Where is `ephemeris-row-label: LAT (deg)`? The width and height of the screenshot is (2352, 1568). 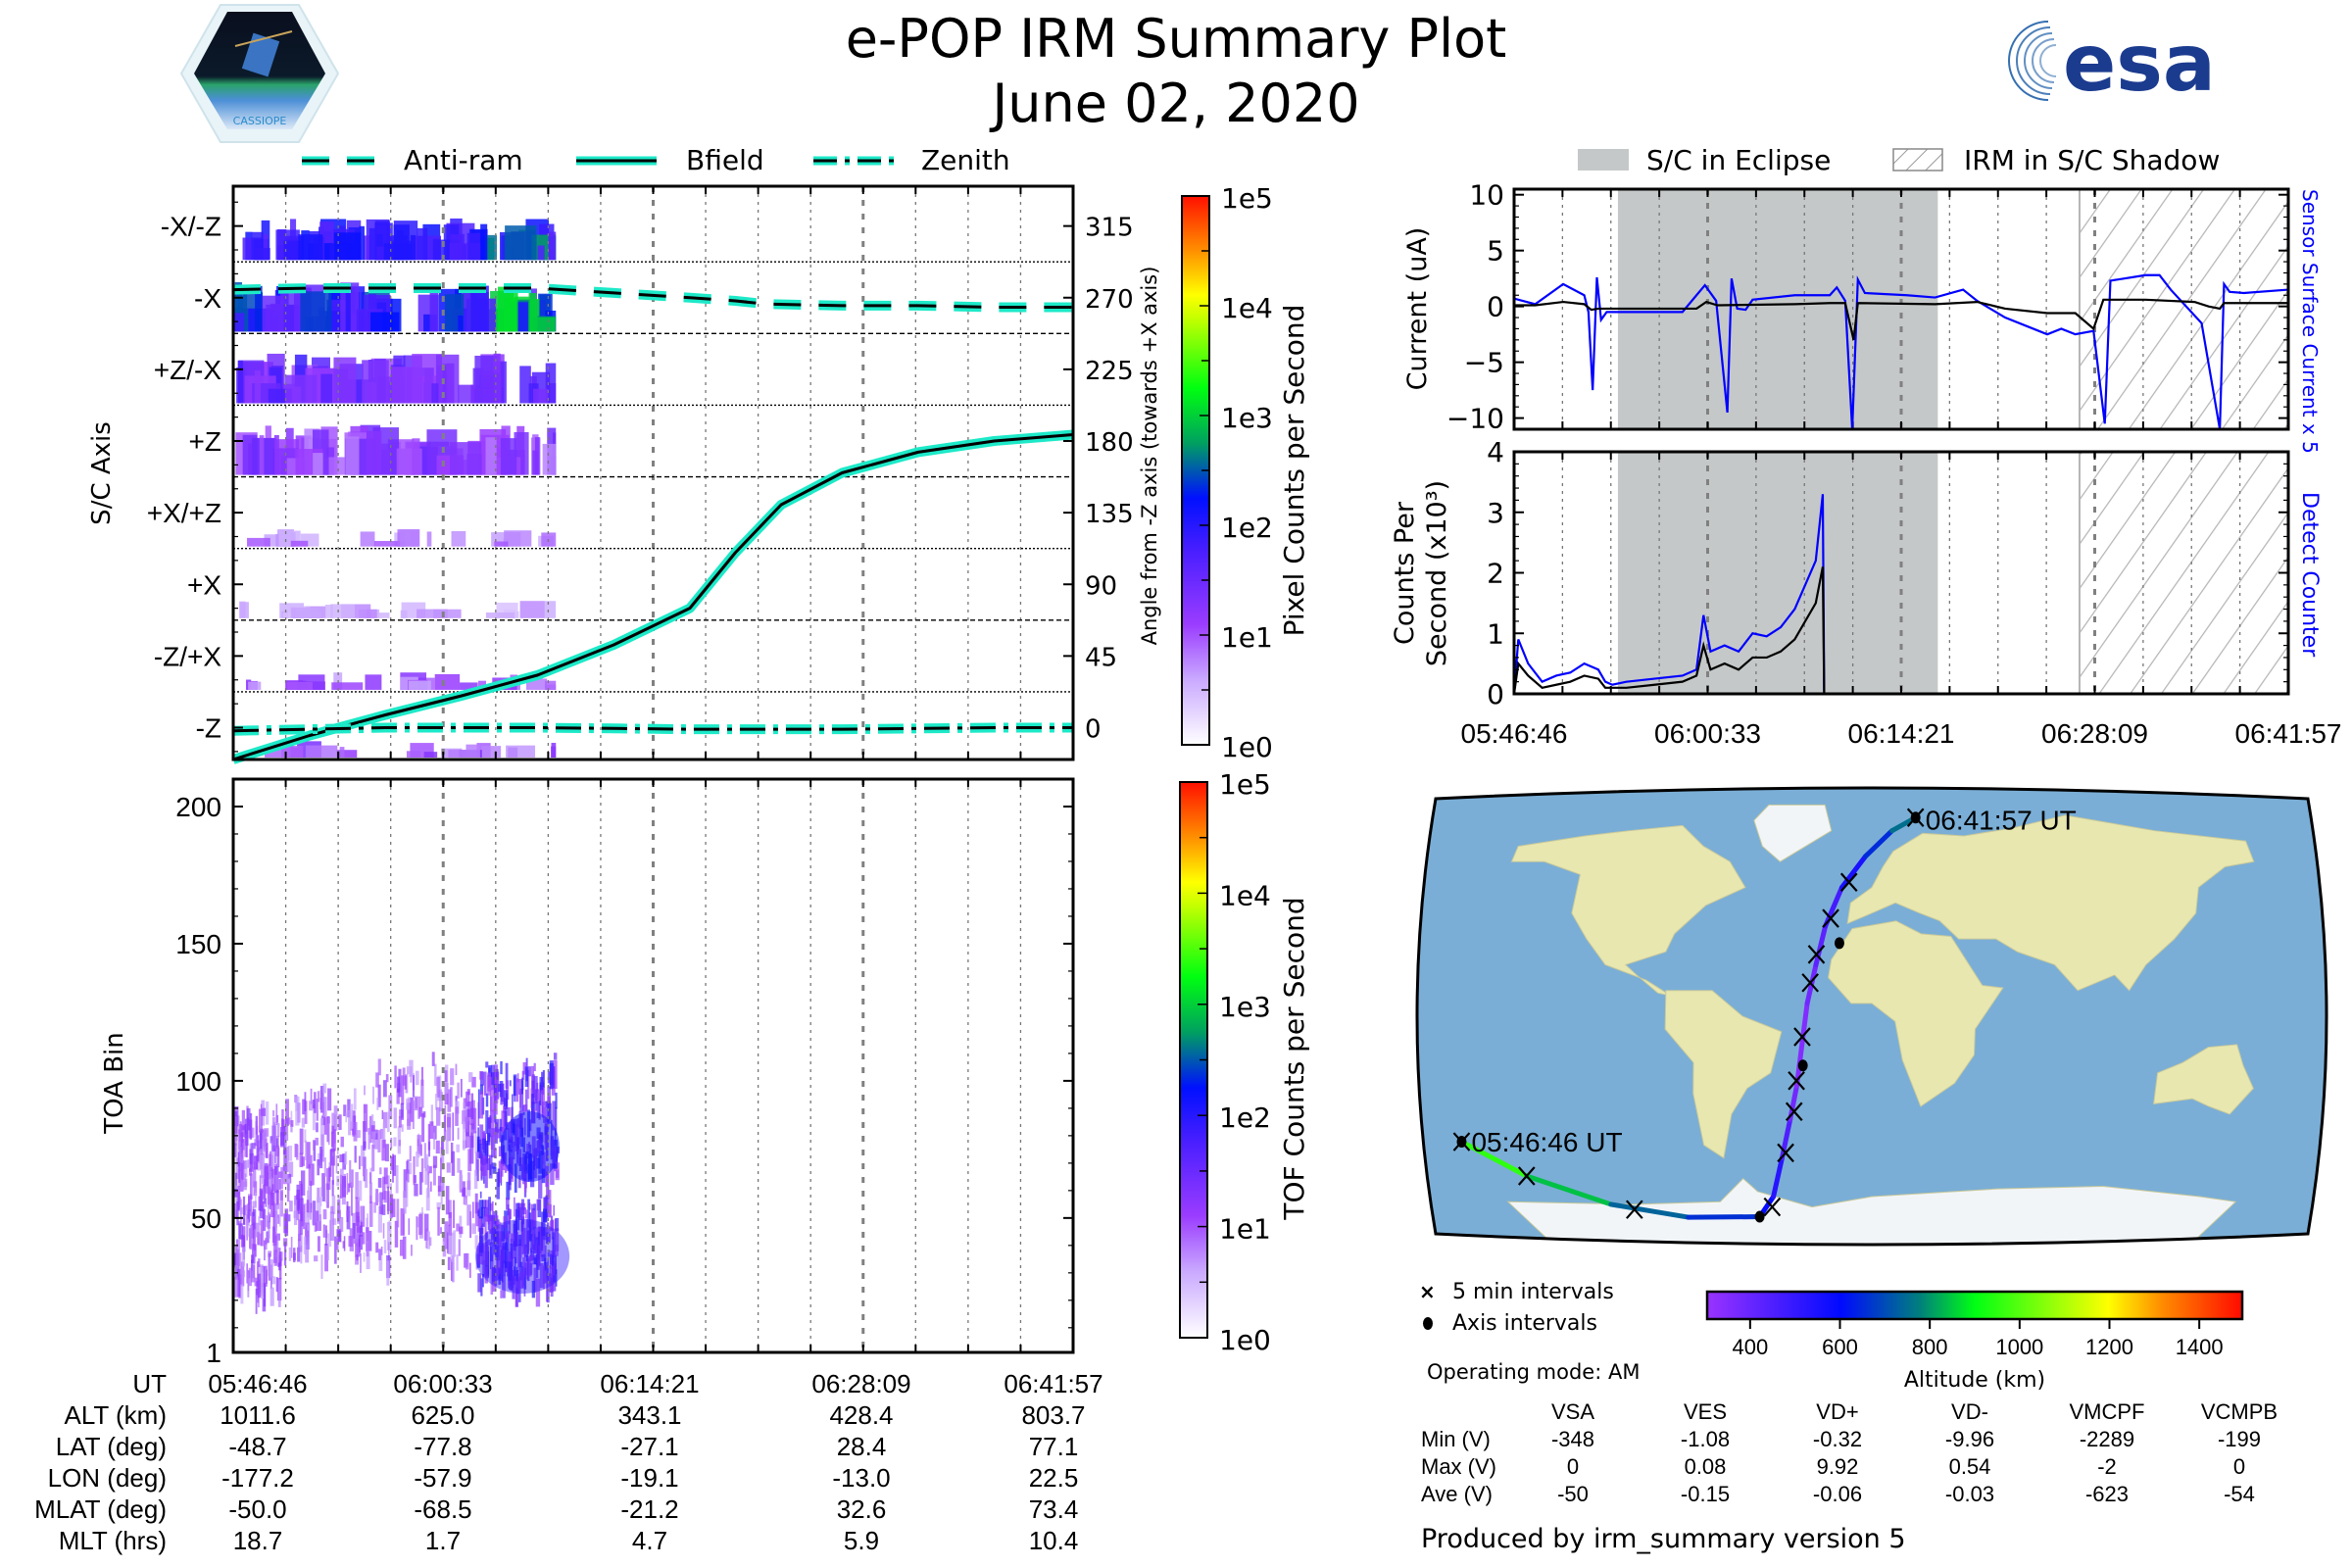
ephemeris-row-label: LAT (deg) is located at coordinates (111, 1446).